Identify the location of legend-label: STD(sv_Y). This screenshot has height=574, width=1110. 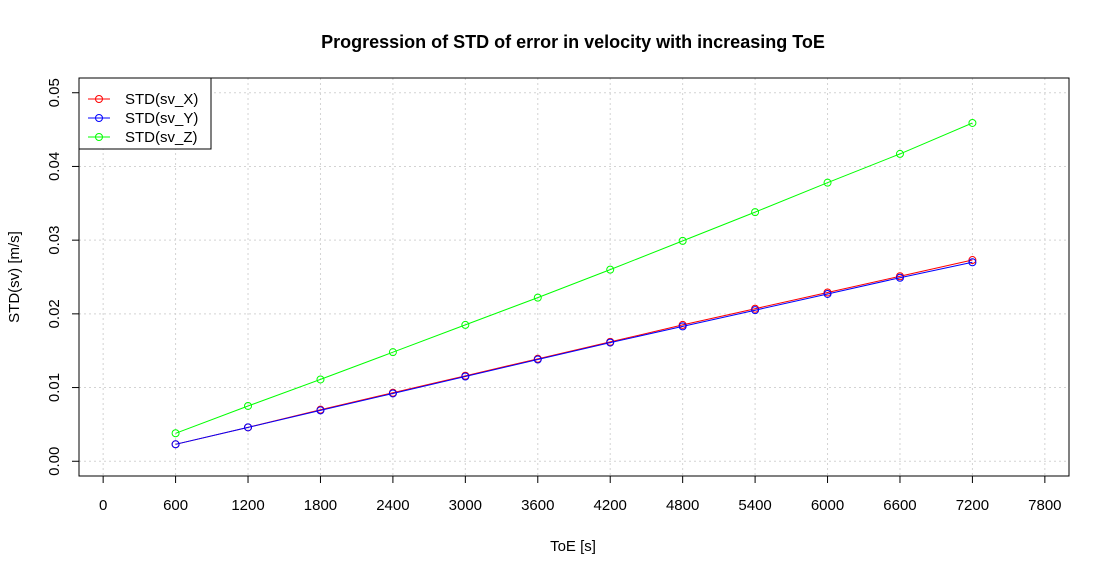
(161, 118).